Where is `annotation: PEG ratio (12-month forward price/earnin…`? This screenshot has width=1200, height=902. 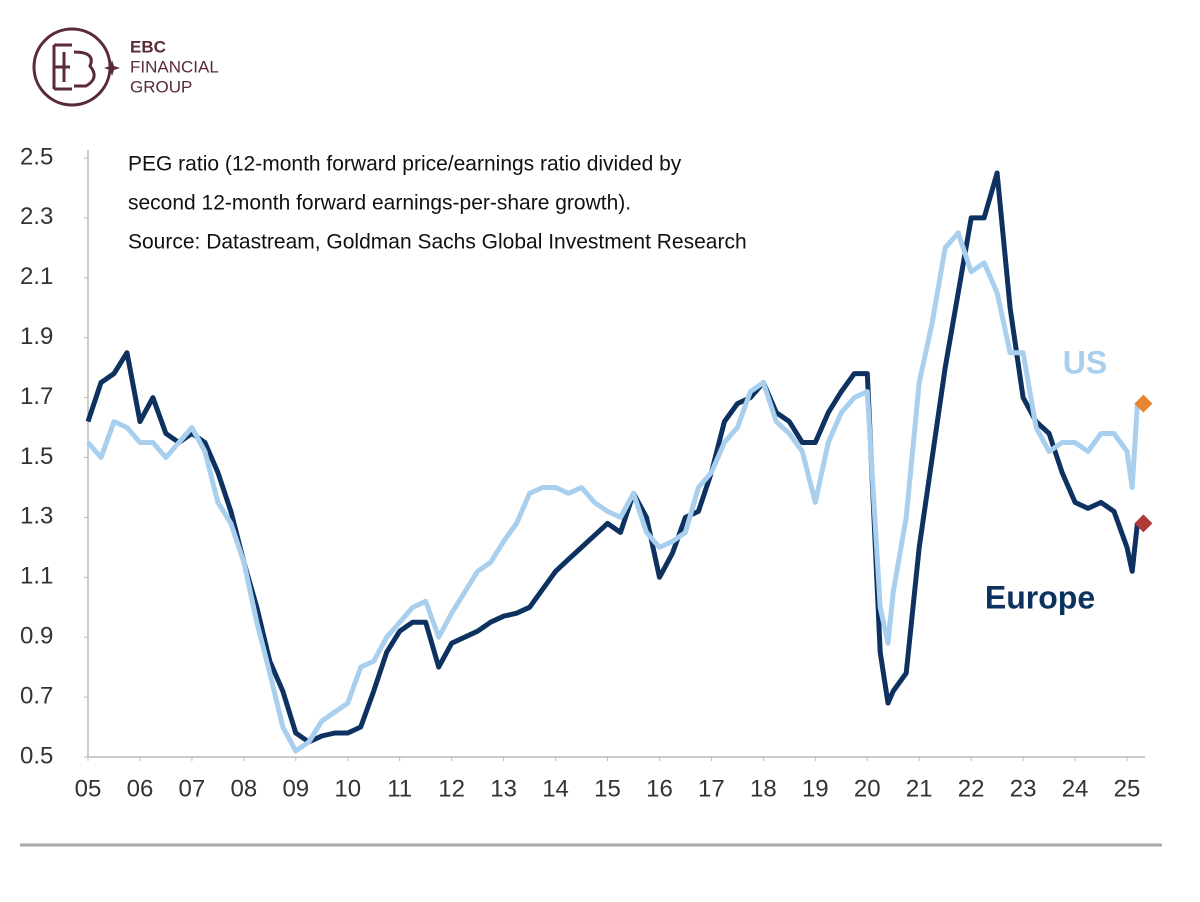
annotation: PEG ratio (12-month forward price/earnin… is located at coordinates (405, 164).